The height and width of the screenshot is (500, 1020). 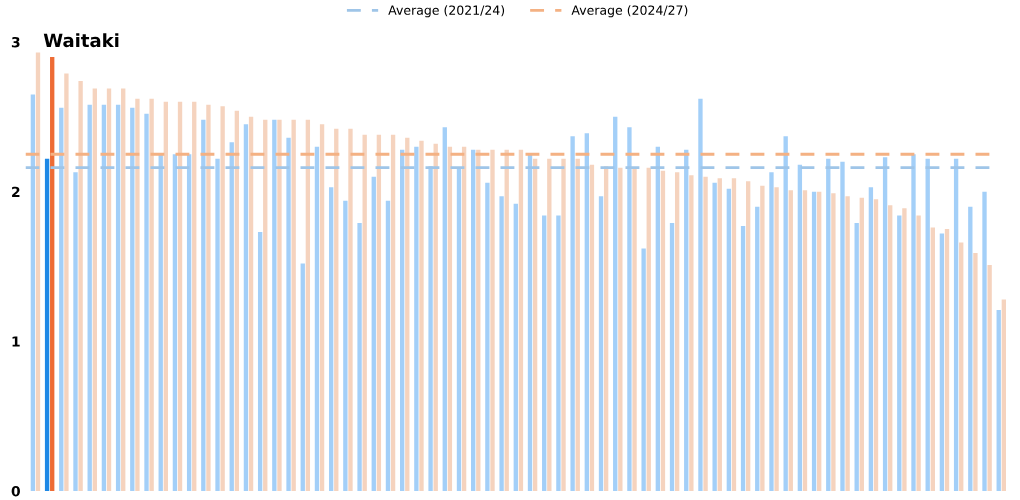 What do you see at coordinates (16, 341) in the screenshot?
I see `y-tick-label: 1` at bounding box center [16, 341].